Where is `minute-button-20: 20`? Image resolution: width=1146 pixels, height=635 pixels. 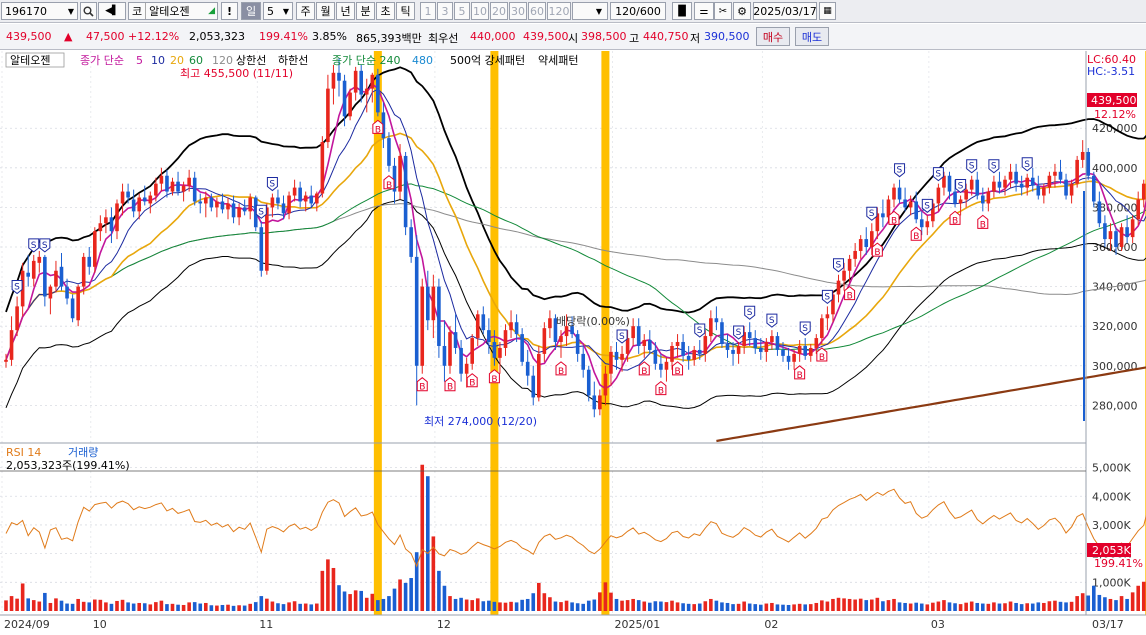
minute-button-20: 20 is located at coordinates (499, 11).